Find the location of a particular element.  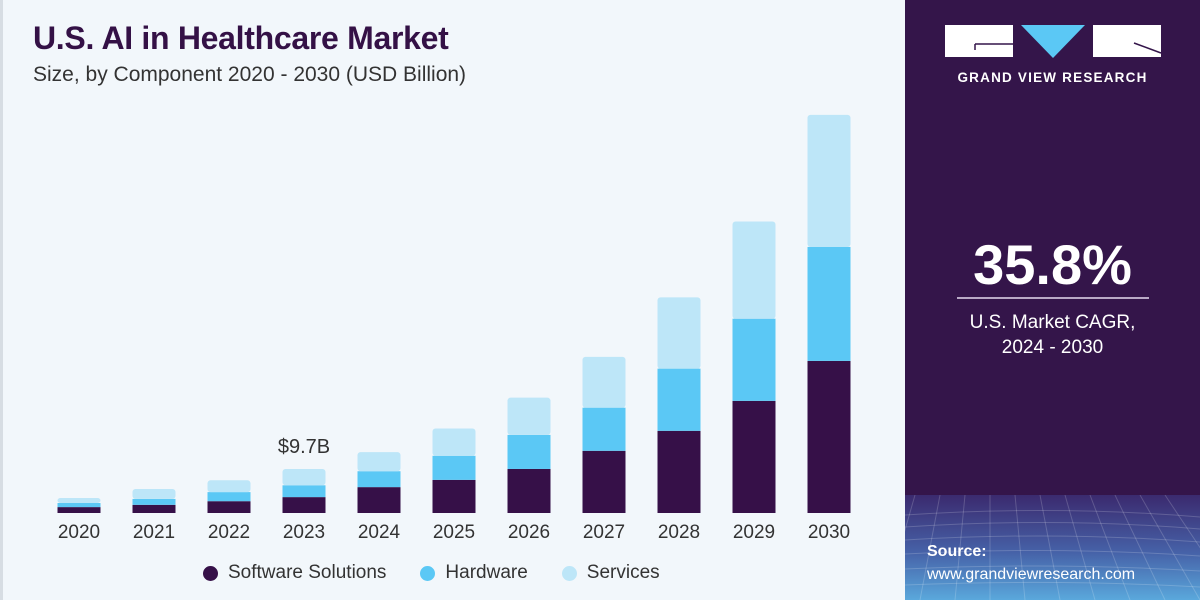

bar-stack-2028 is located at coordinates (679, 405).